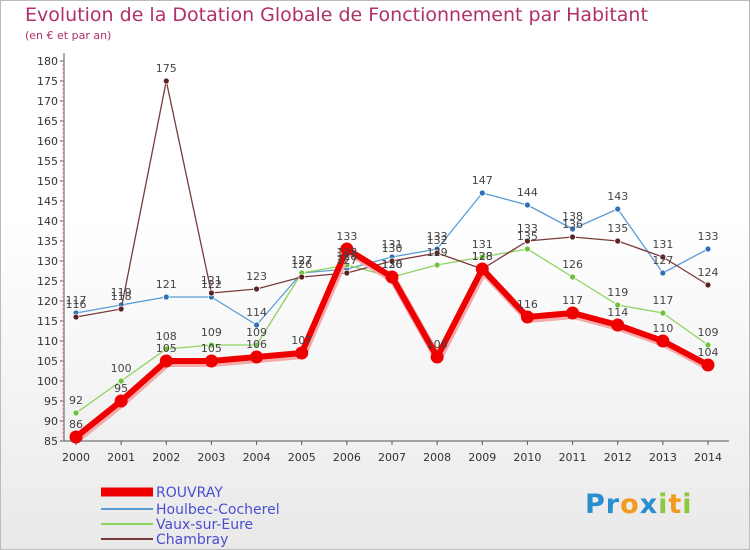  What do you see at coordinates (256, 312) in the screenshot?
I see `data-label: 114` at bounding box center [256, 312].